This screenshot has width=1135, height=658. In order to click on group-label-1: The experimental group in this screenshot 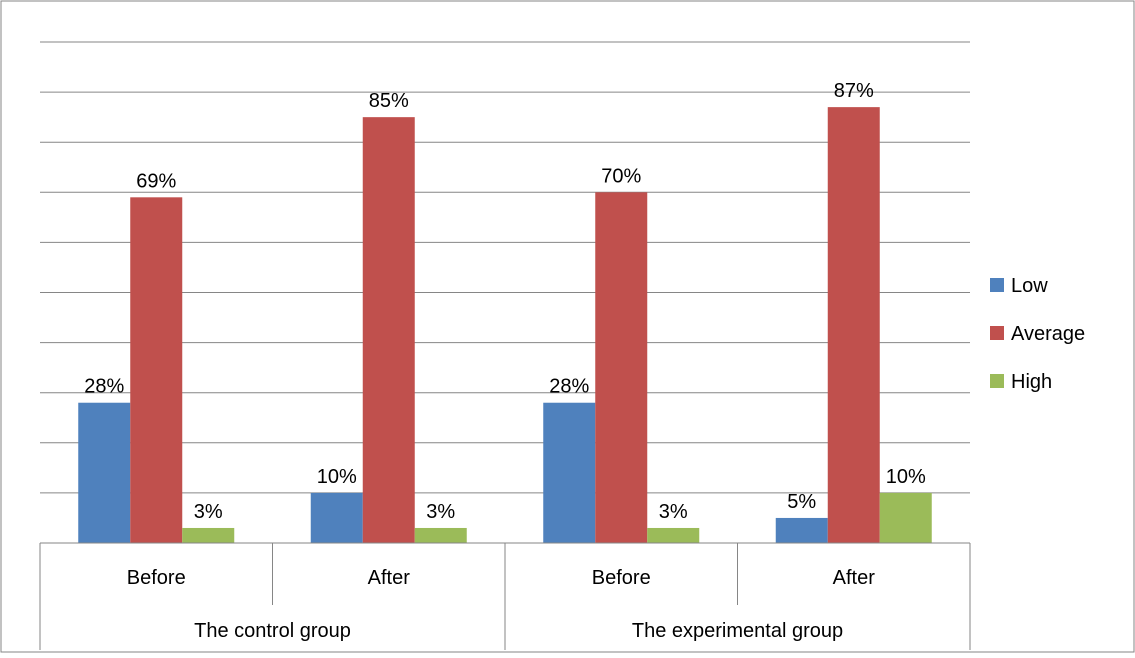, I will do `click(737, 631)`.